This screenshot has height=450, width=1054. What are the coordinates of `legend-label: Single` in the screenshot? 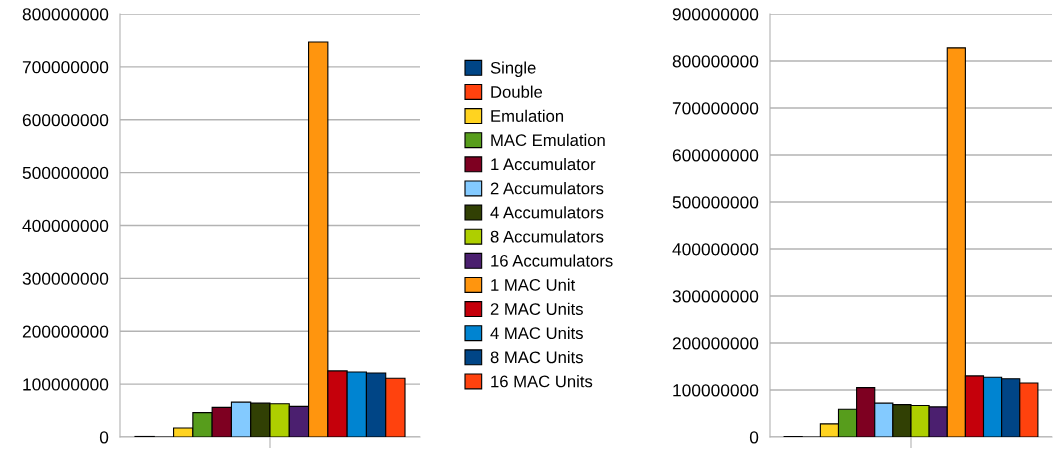 It's located at (513, 69).